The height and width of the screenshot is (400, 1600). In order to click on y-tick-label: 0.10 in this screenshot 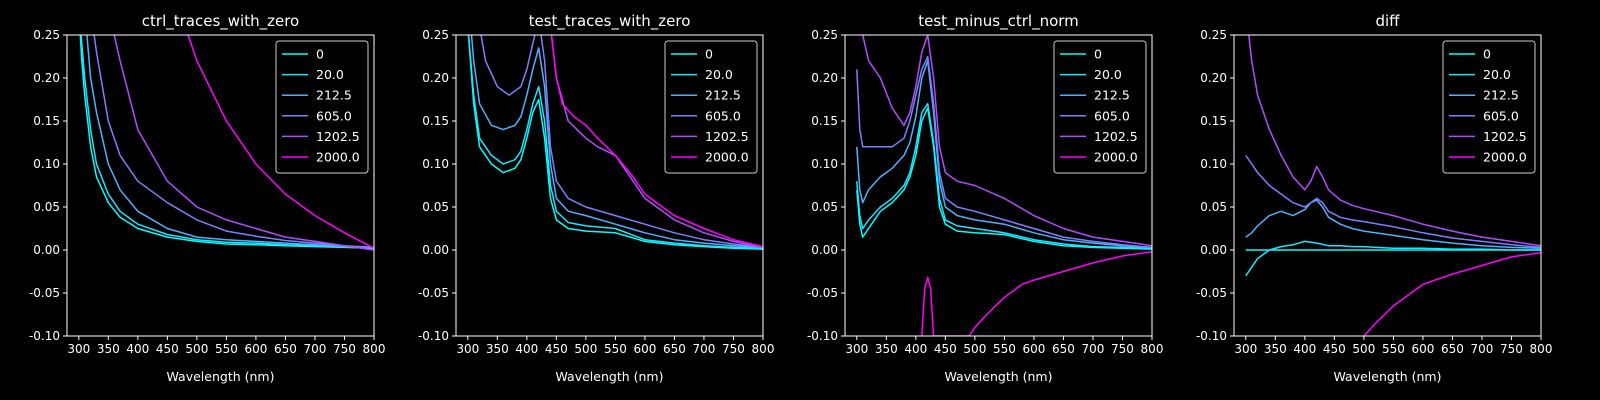, I will do `click(1213, 164)`.